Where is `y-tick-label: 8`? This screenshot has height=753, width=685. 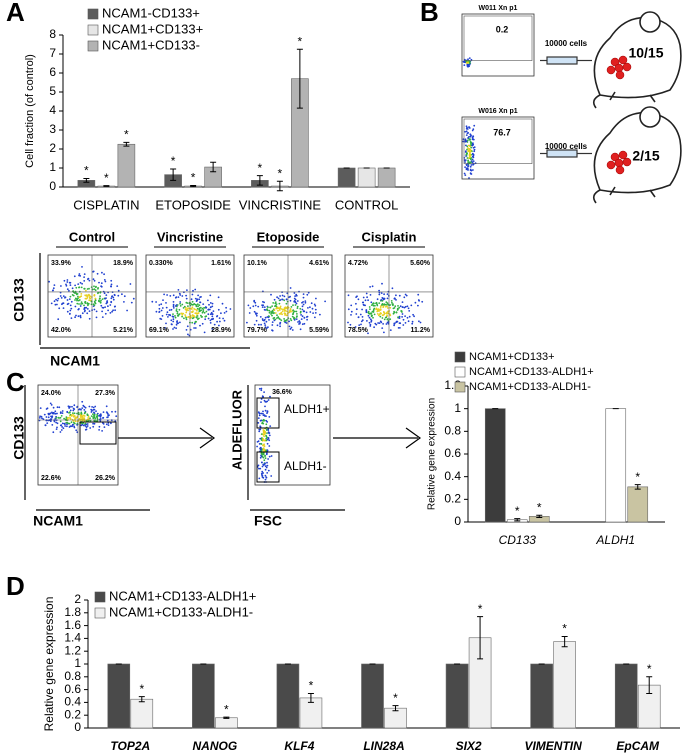
y-tick-label: 8 is located at coordinates (52, 34).